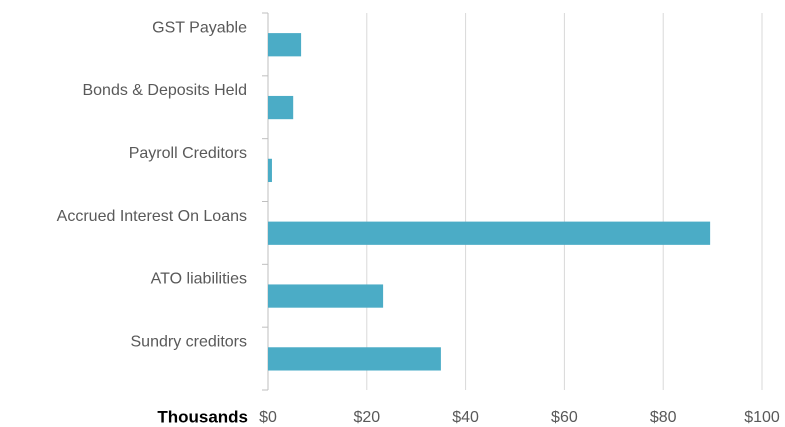 This screenshot has height=427, width=785. What do you see at coordinates (762, 417) in the screenshot?
I see `x-tick-label: $100` at bounding box center [762, 417].